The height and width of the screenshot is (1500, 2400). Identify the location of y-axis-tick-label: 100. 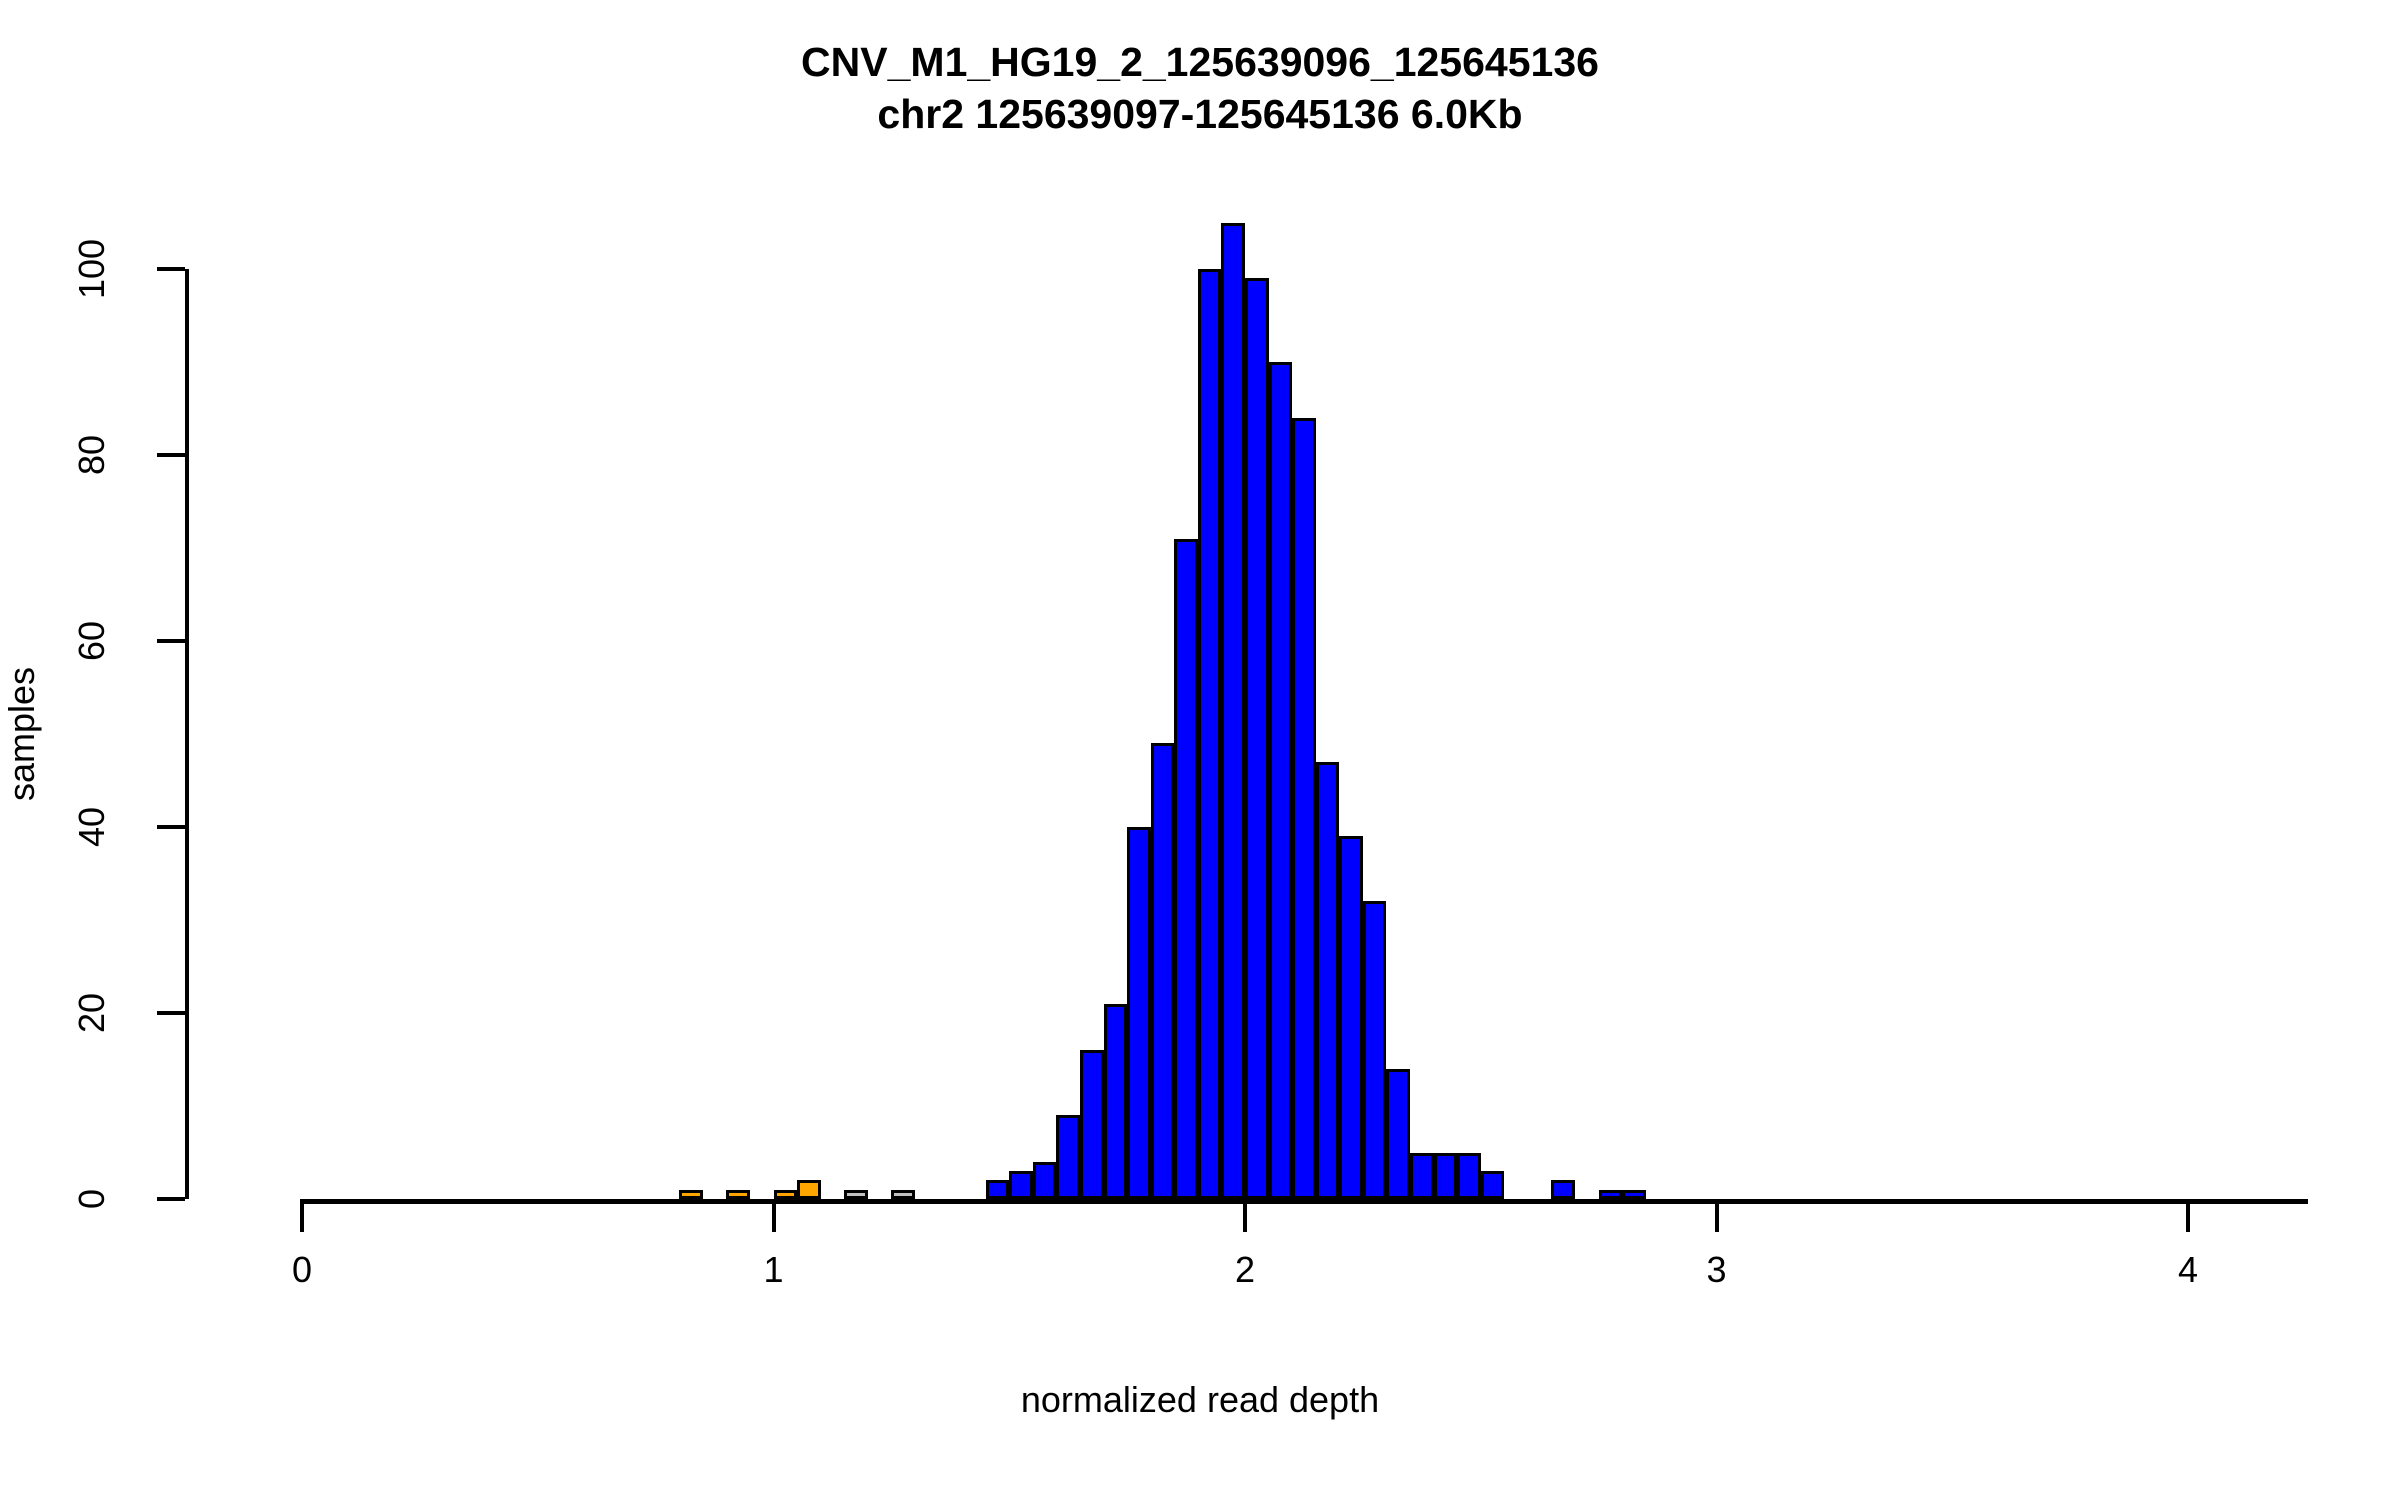
(91, 269).